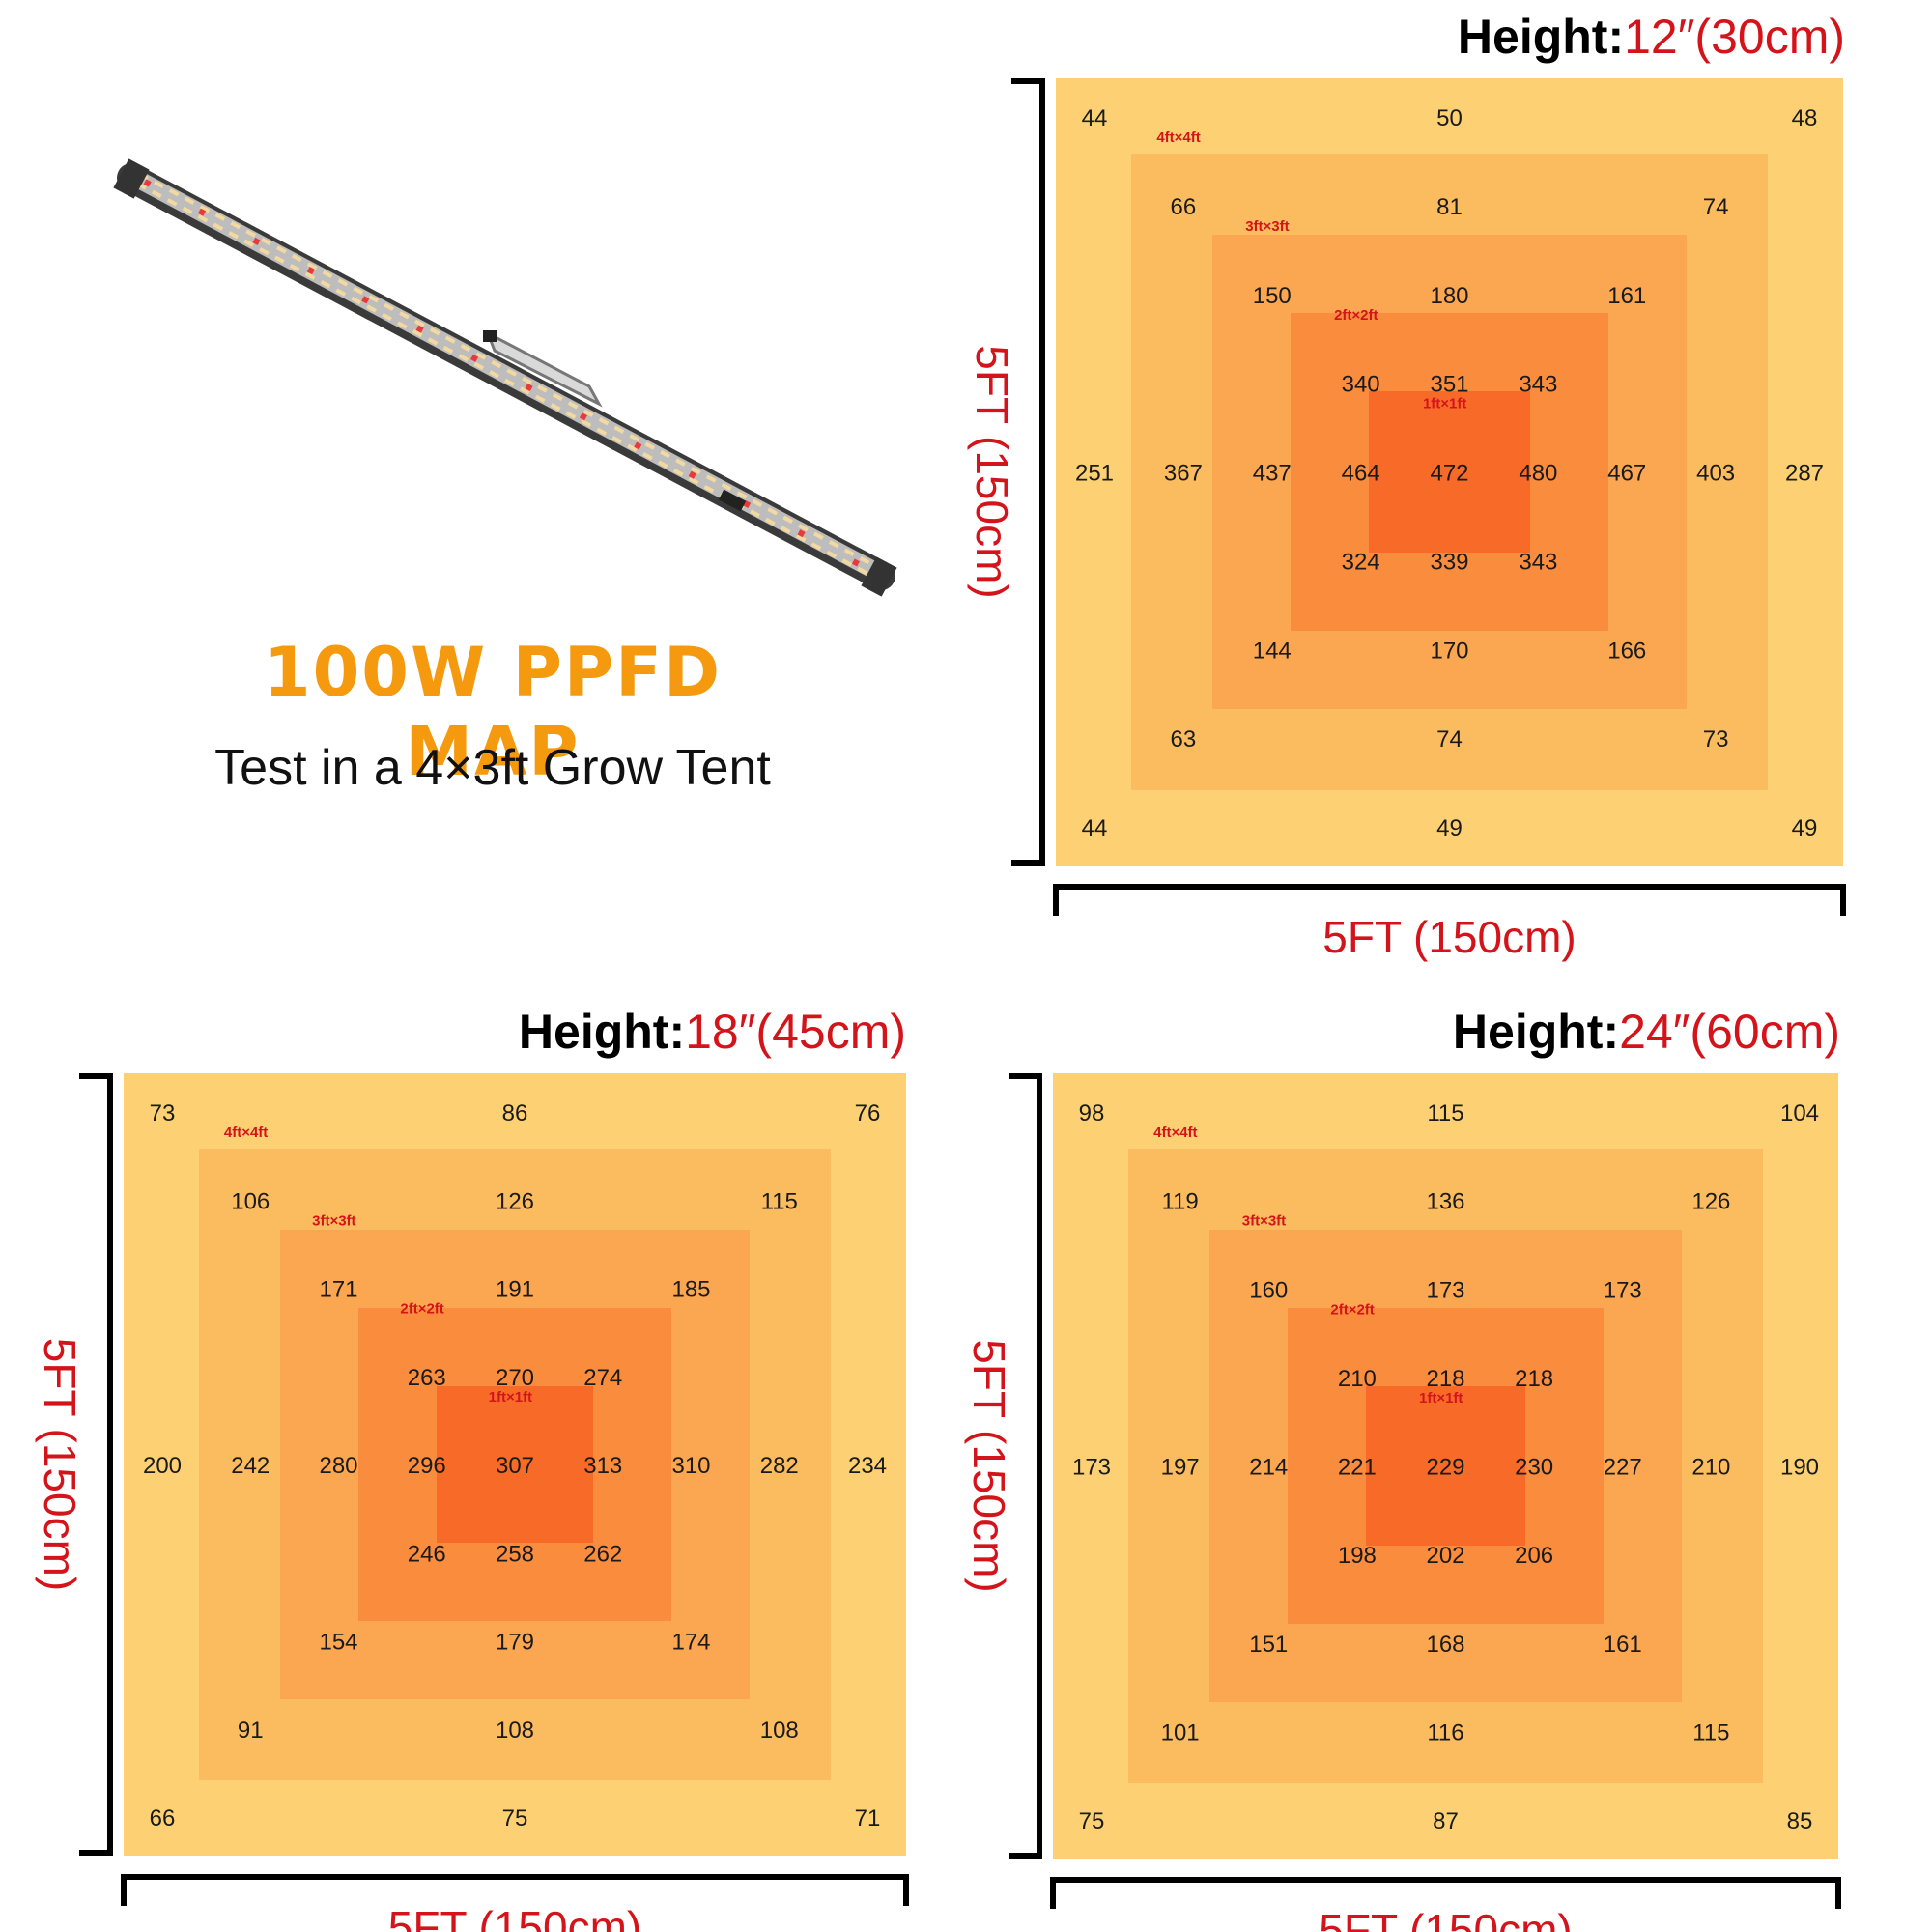 The height and width of the screenshot is (1932, 1932). Describe the element at coordinates (515, 1643) in the screenshot. I see `ppfd-value: 179` at that location.